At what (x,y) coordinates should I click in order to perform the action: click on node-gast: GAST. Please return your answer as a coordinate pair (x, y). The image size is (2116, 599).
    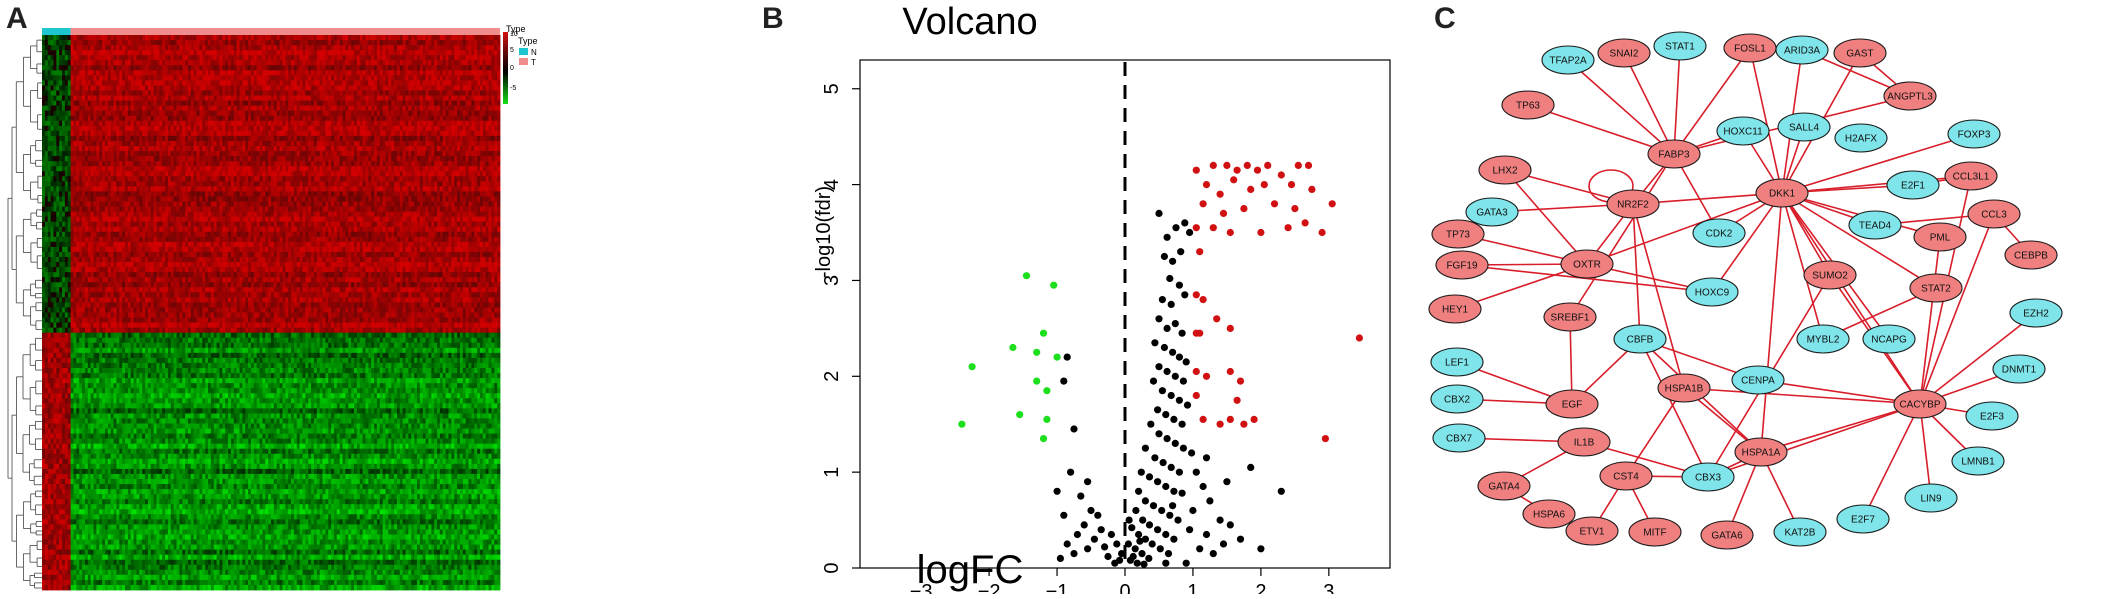
    Looking at the image, I should click on (1860, 53).